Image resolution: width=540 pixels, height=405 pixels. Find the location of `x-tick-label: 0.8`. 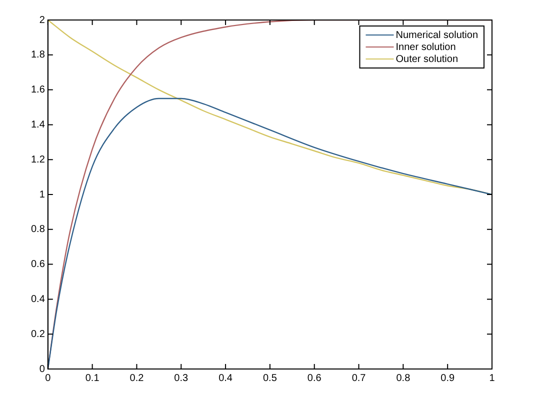

x-tick-label: 0.8 is located at coordinates (403, 378).